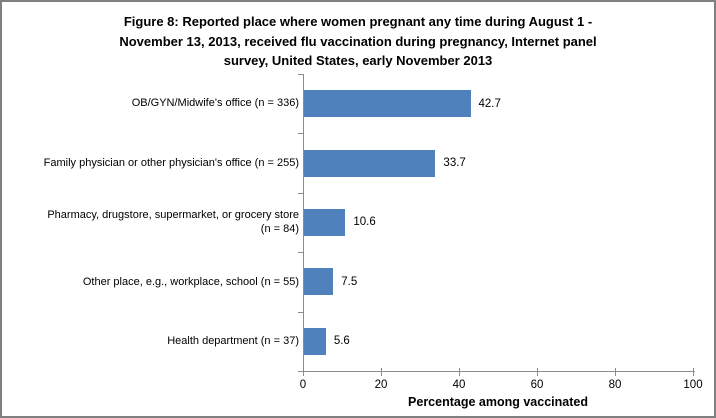 The width and height of the screenshot is (716, 418). I want to click on x-tick-label: 60, so click(537, 385).